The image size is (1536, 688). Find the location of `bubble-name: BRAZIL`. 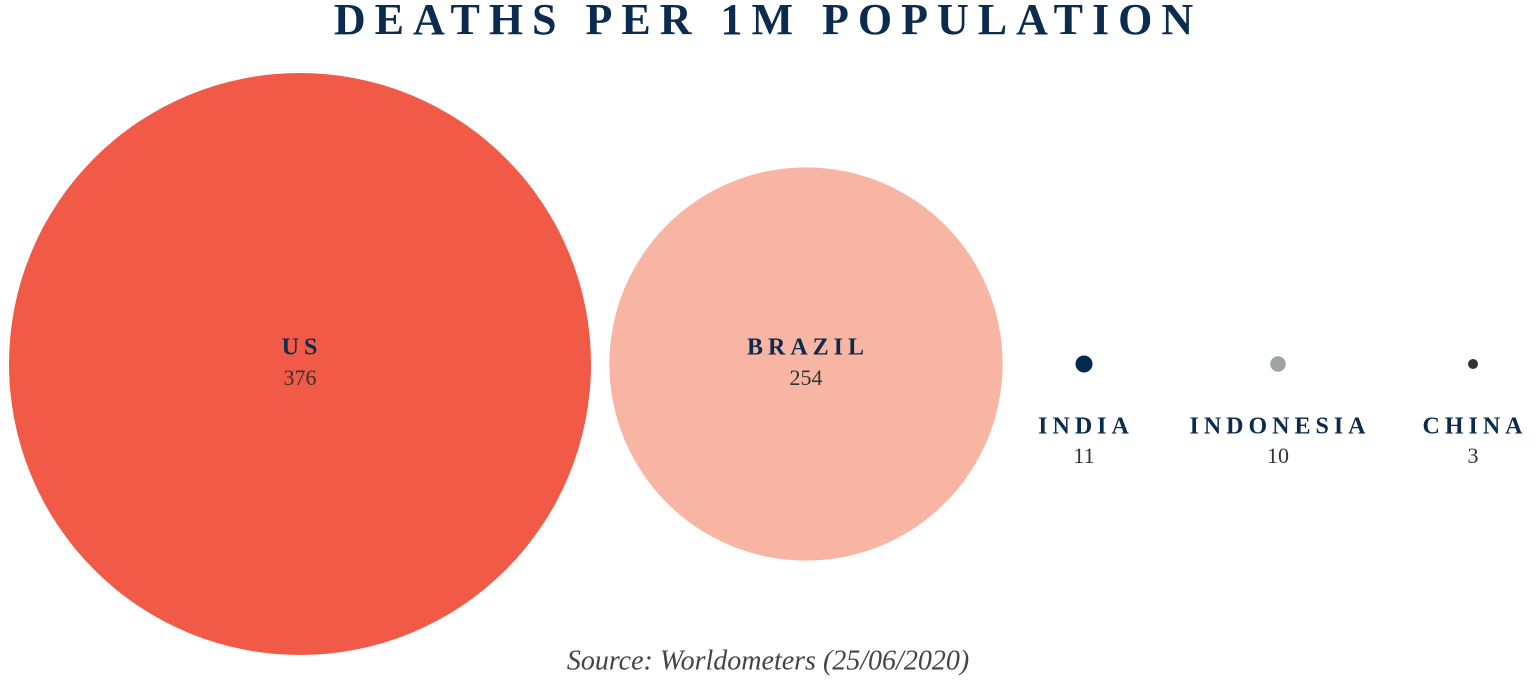

bubble-name: BRAZIL is located at coordinates (808, 348).